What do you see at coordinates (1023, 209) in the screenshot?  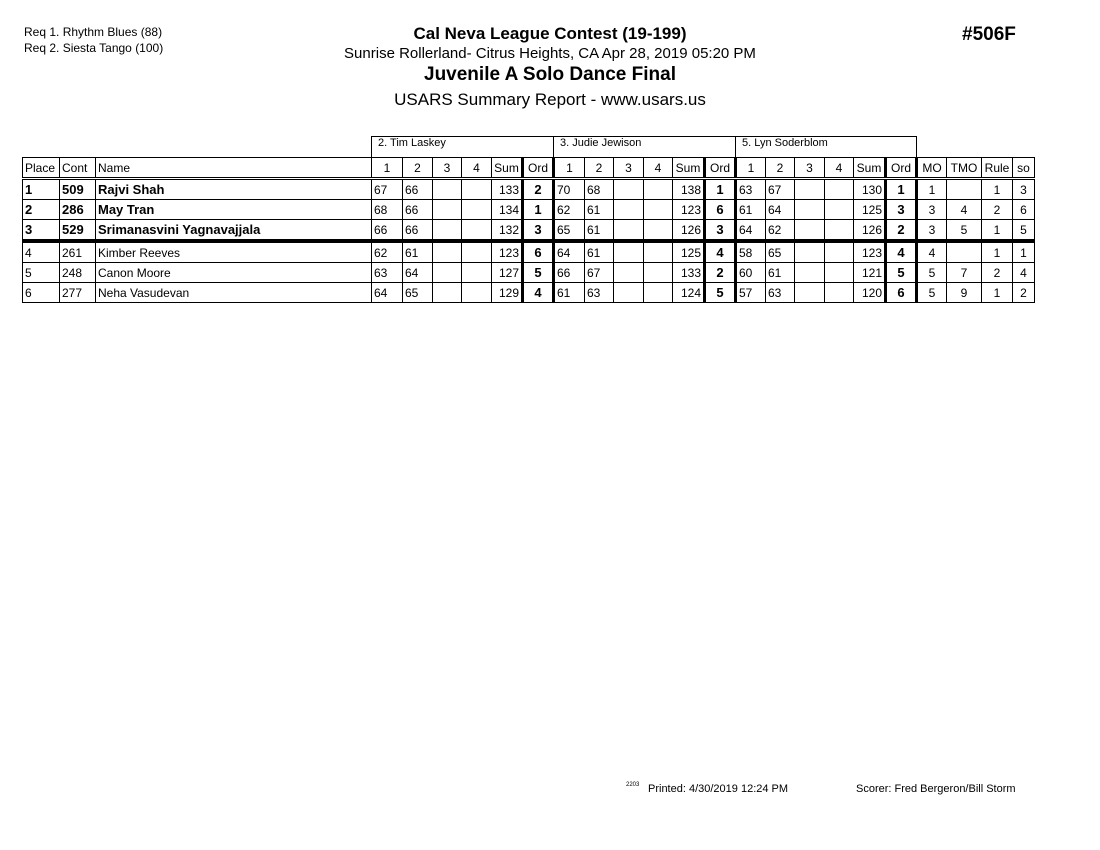 I see `so-cell: 6` at bounding box center [1023, 209].